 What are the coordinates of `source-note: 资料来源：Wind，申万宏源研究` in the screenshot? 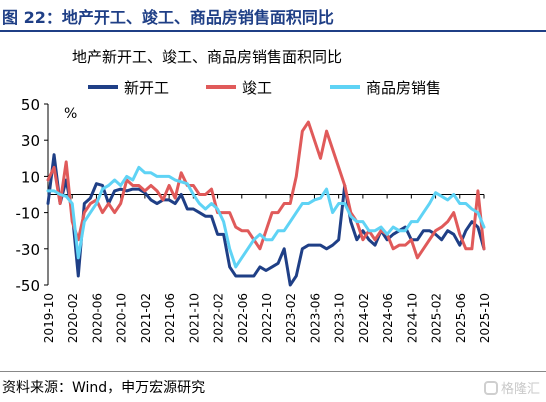 It's located at (104, 388).